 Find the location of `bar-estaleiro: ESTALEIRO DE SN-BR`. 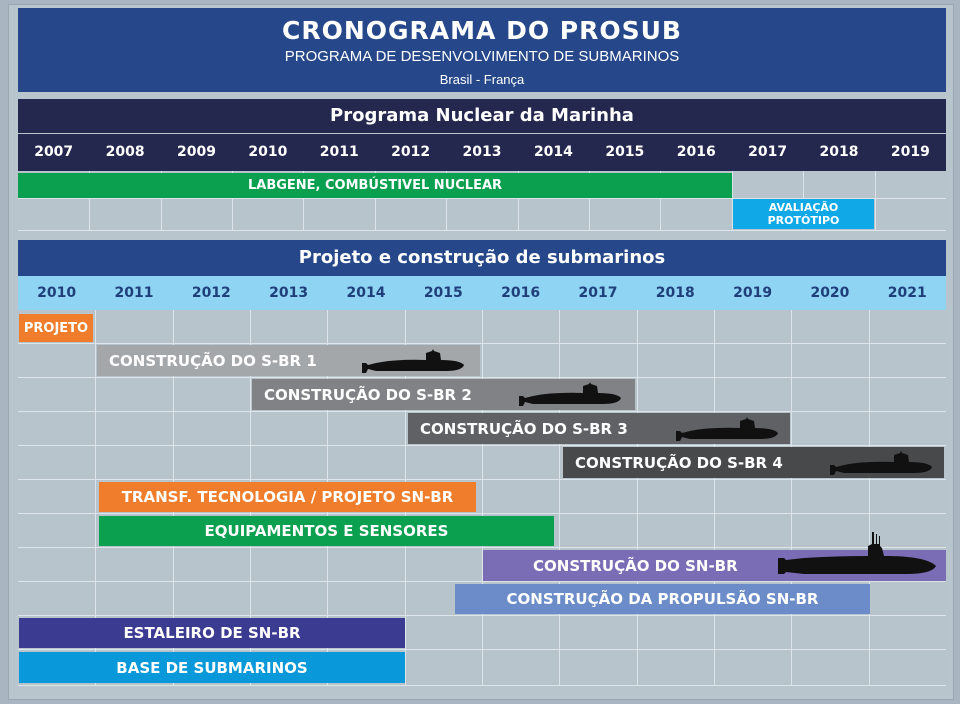

bar-estaleiro: ESTALEIRO DE SN-BR is located at coordinates (212, 633).